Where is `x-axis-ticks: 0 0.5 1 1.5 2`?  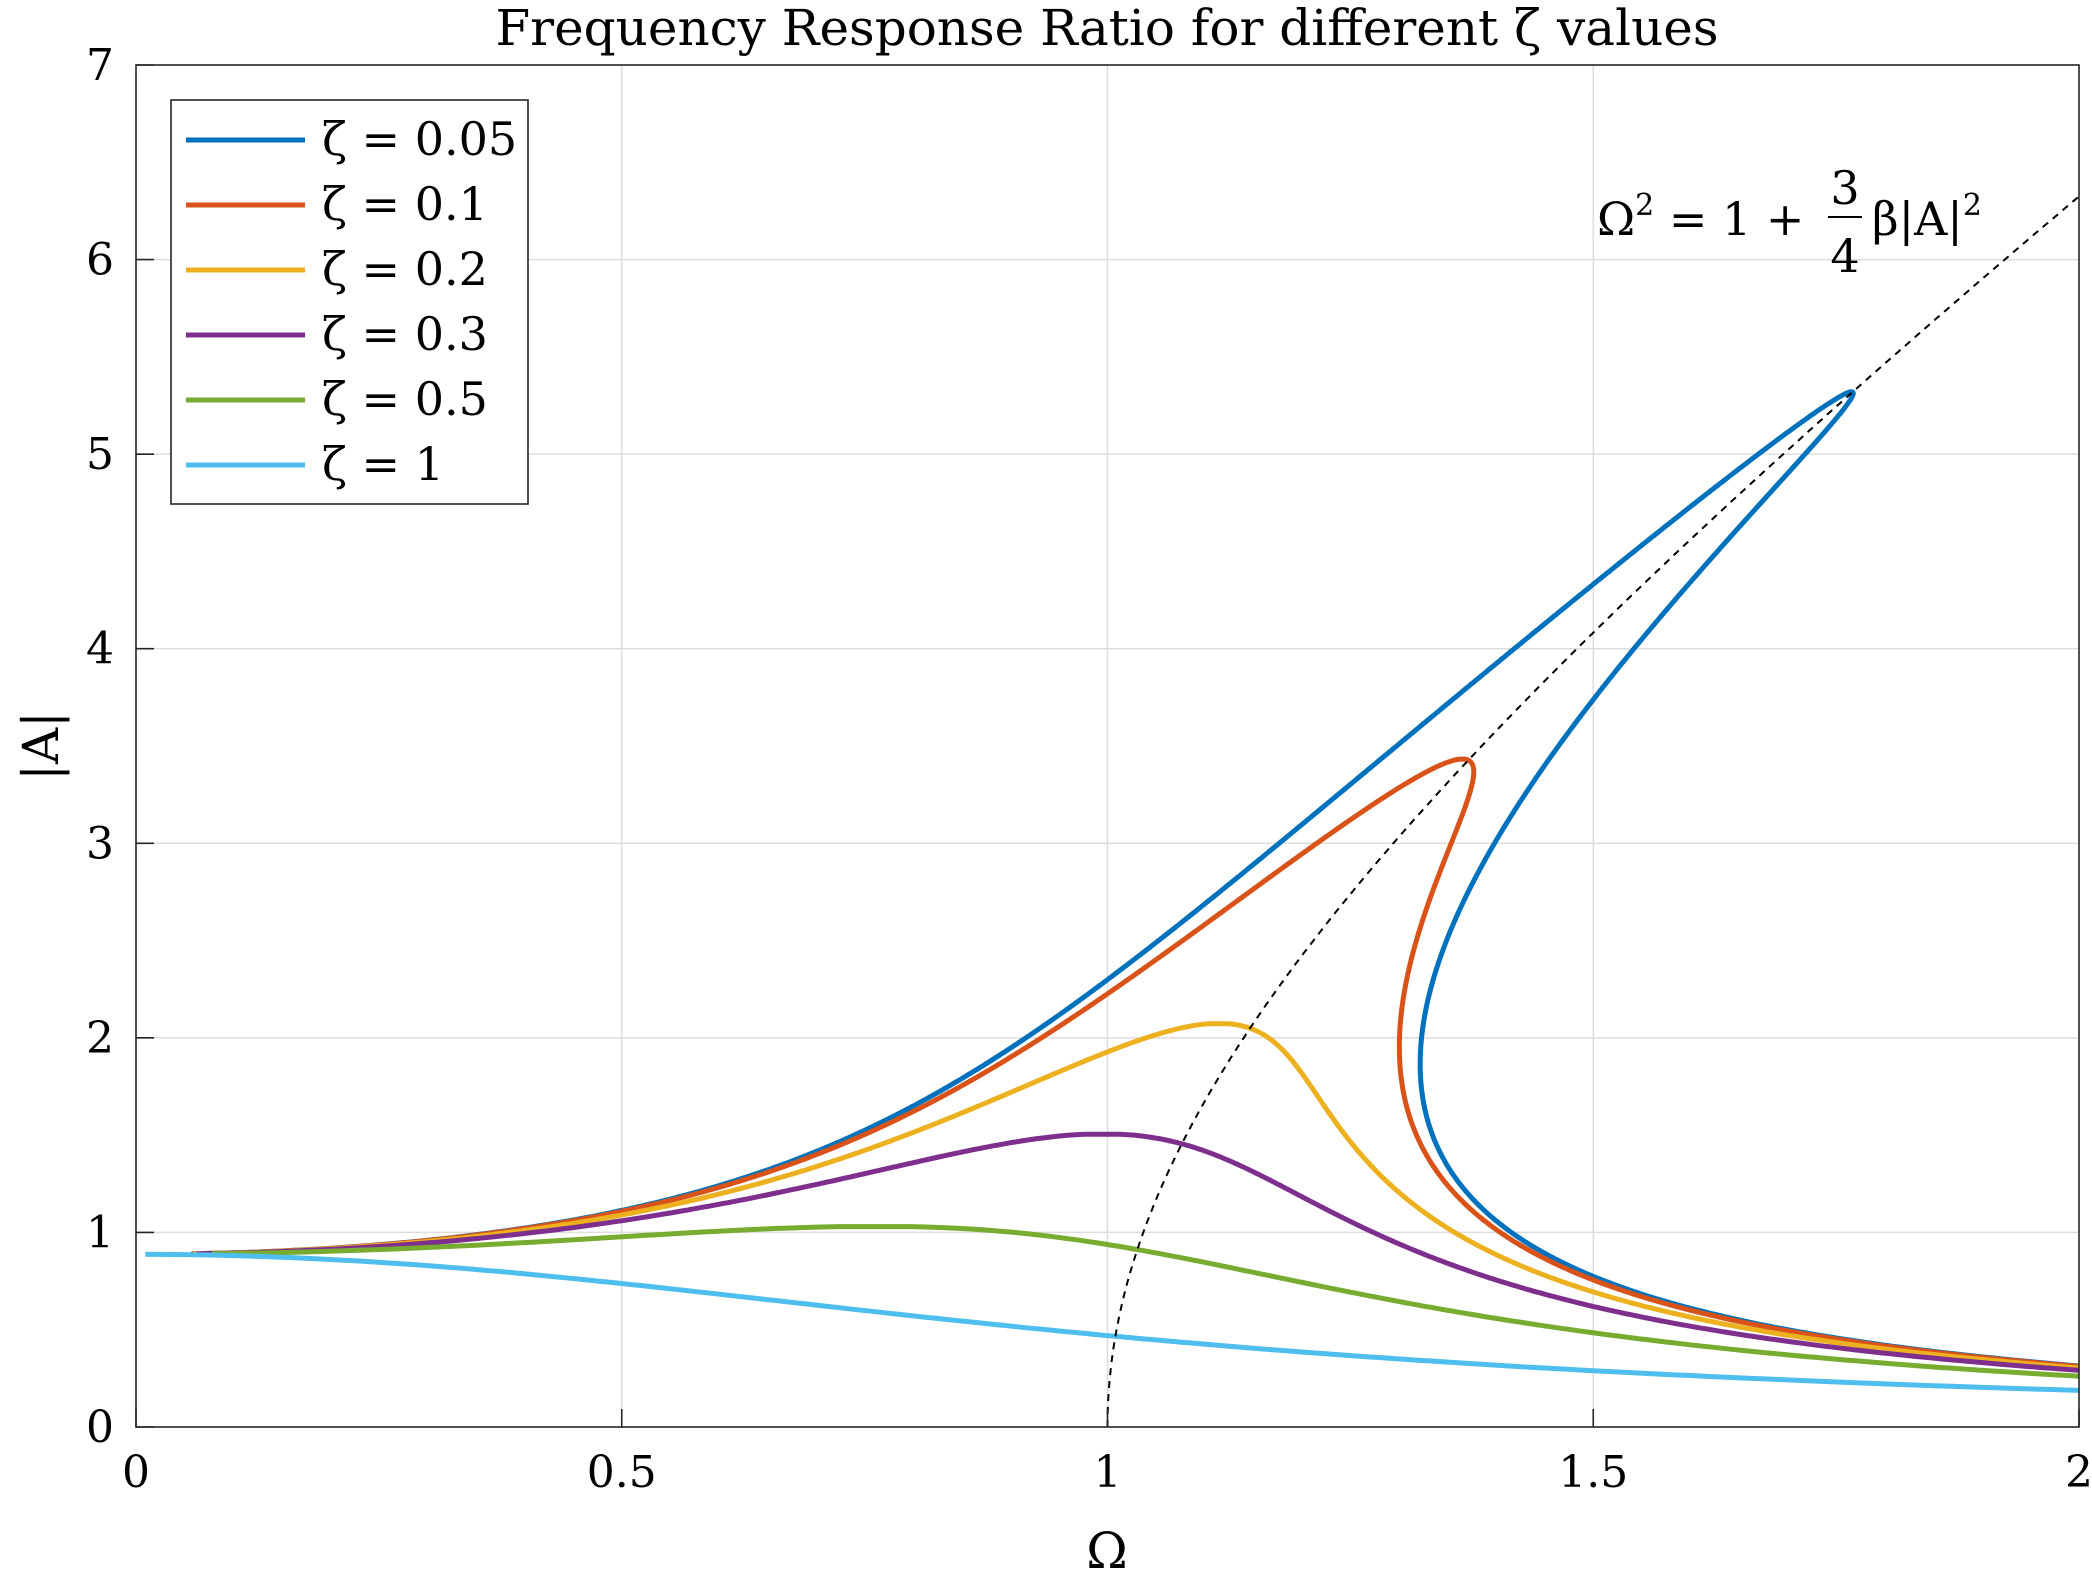 x-axis-ticks: 0 0.5 1 1.5 2 is located at coordinates (1107, 1453).